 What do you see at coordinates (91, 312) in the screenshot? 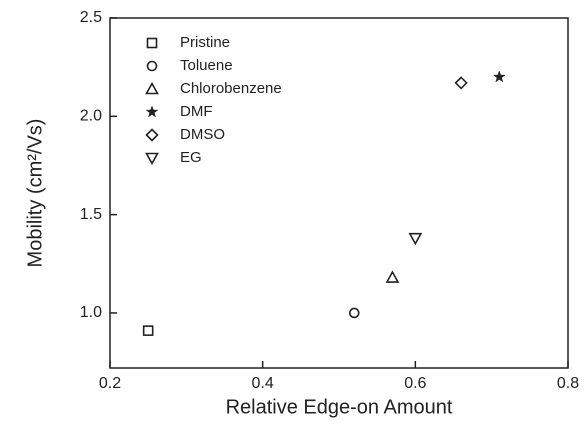
I see `y-tick-label: 1.0` at bounding box center [91, 312].